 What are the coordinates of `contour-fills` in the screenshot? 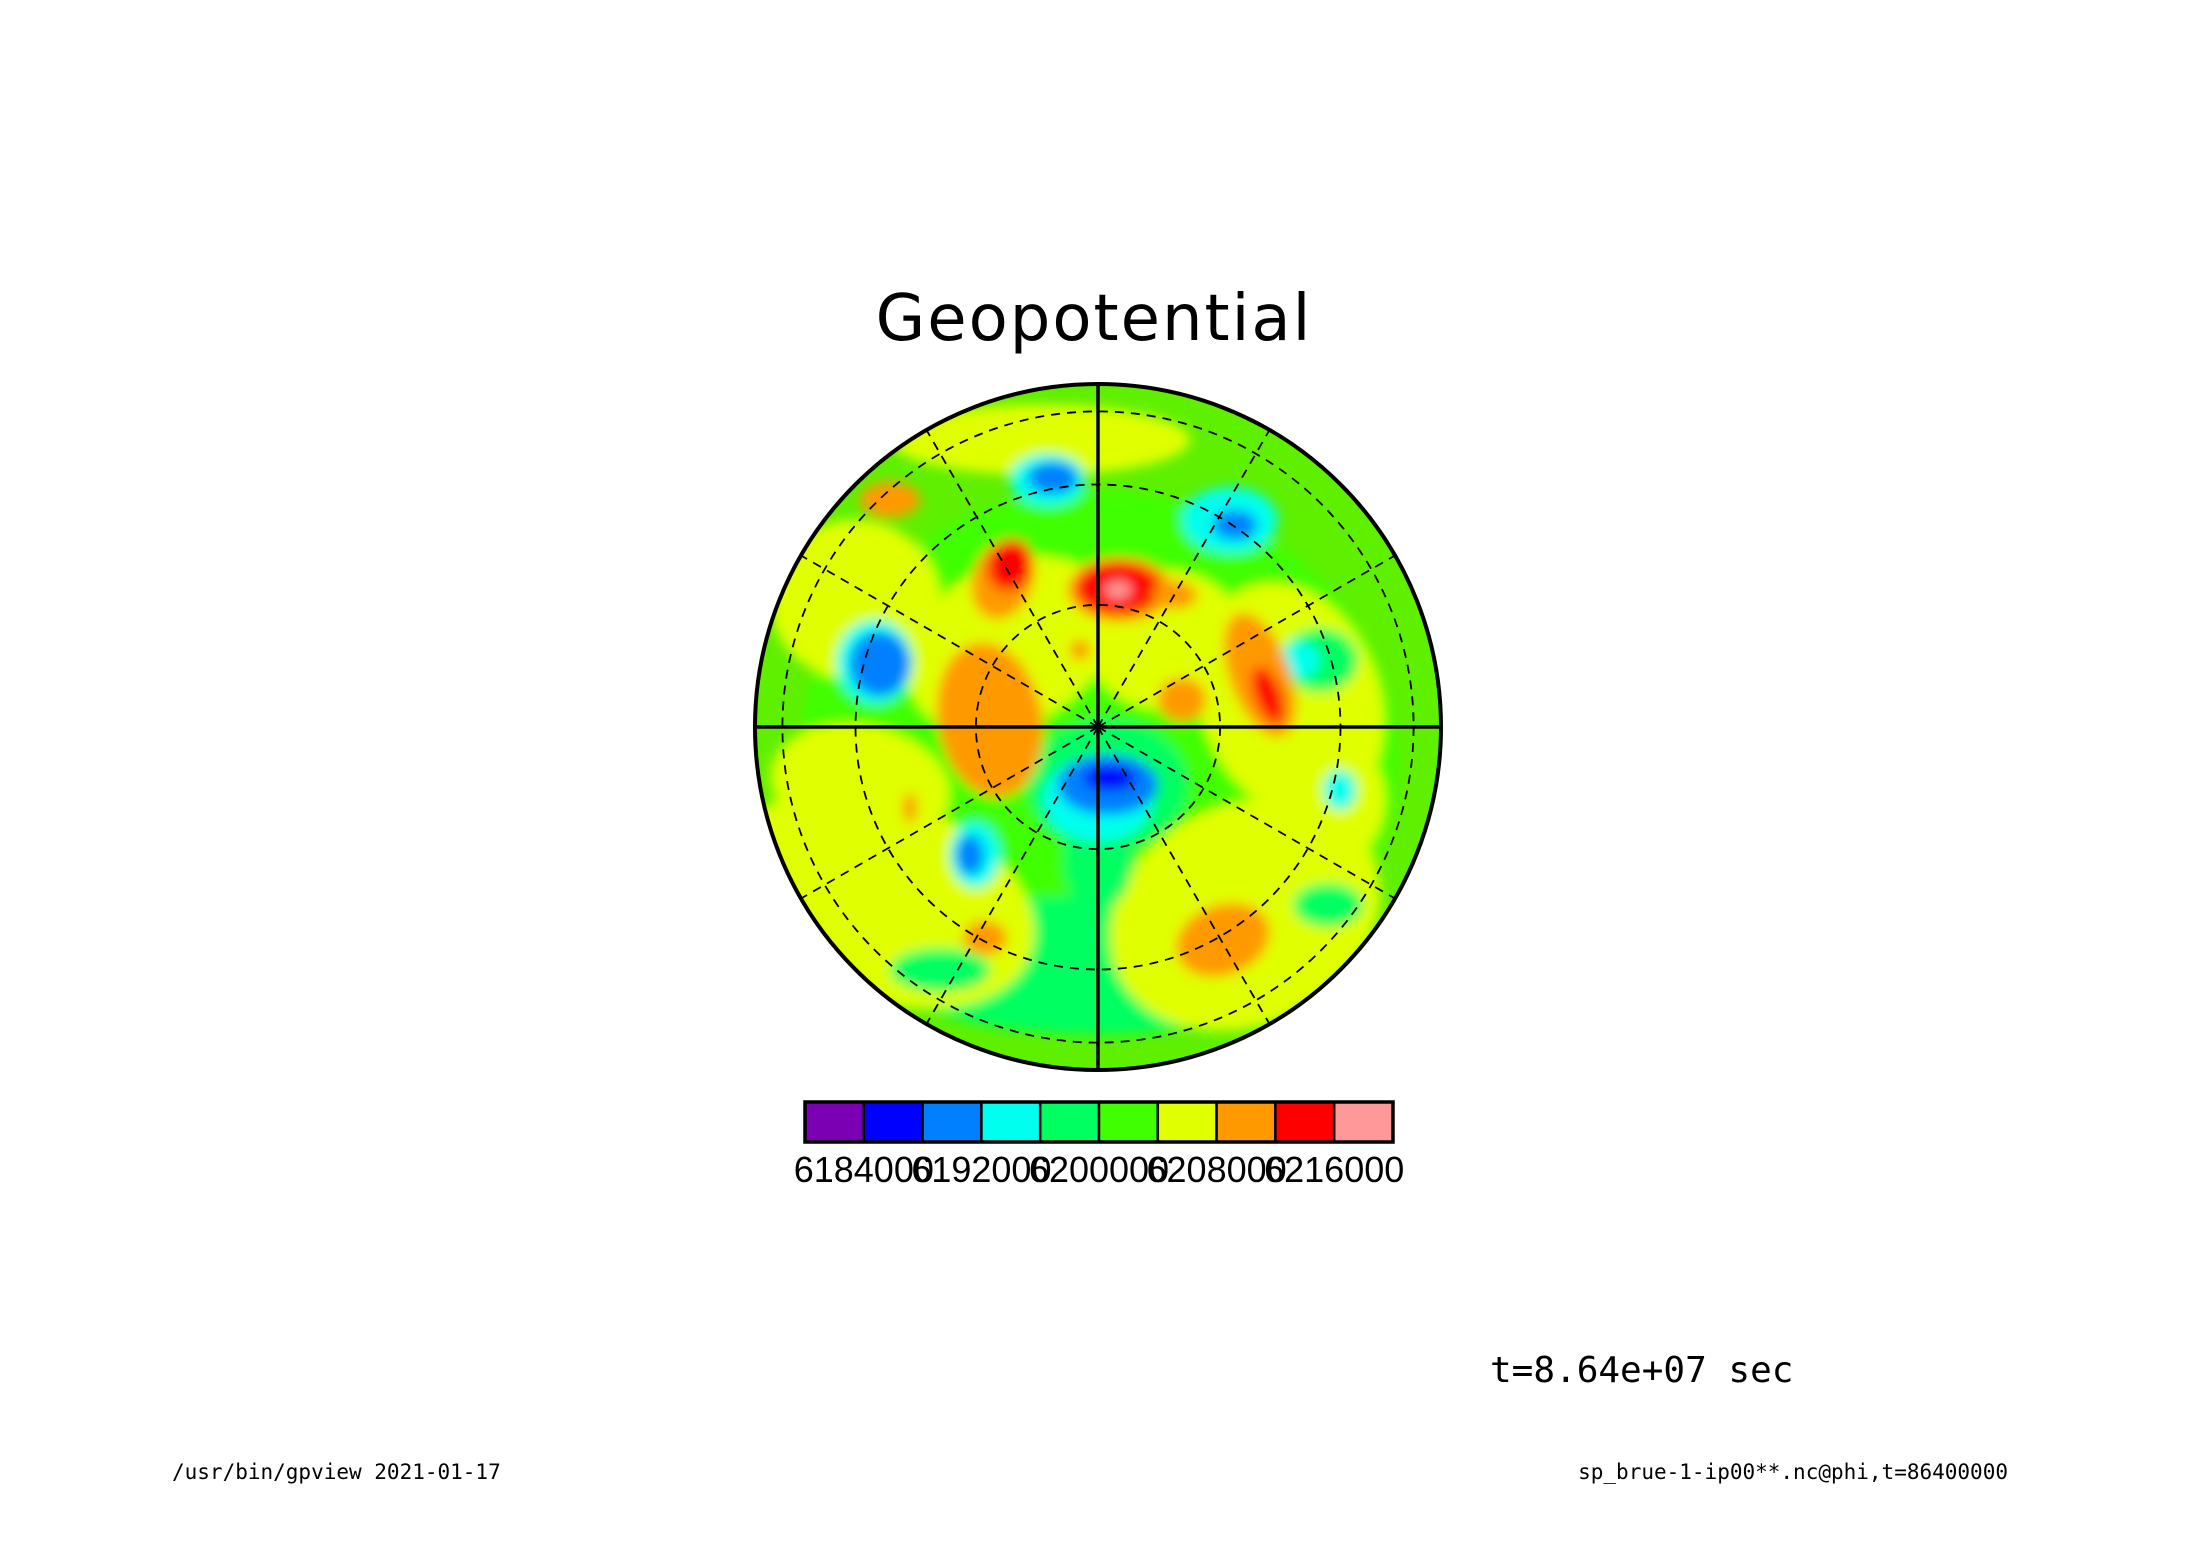 It's located at (1076, 720).